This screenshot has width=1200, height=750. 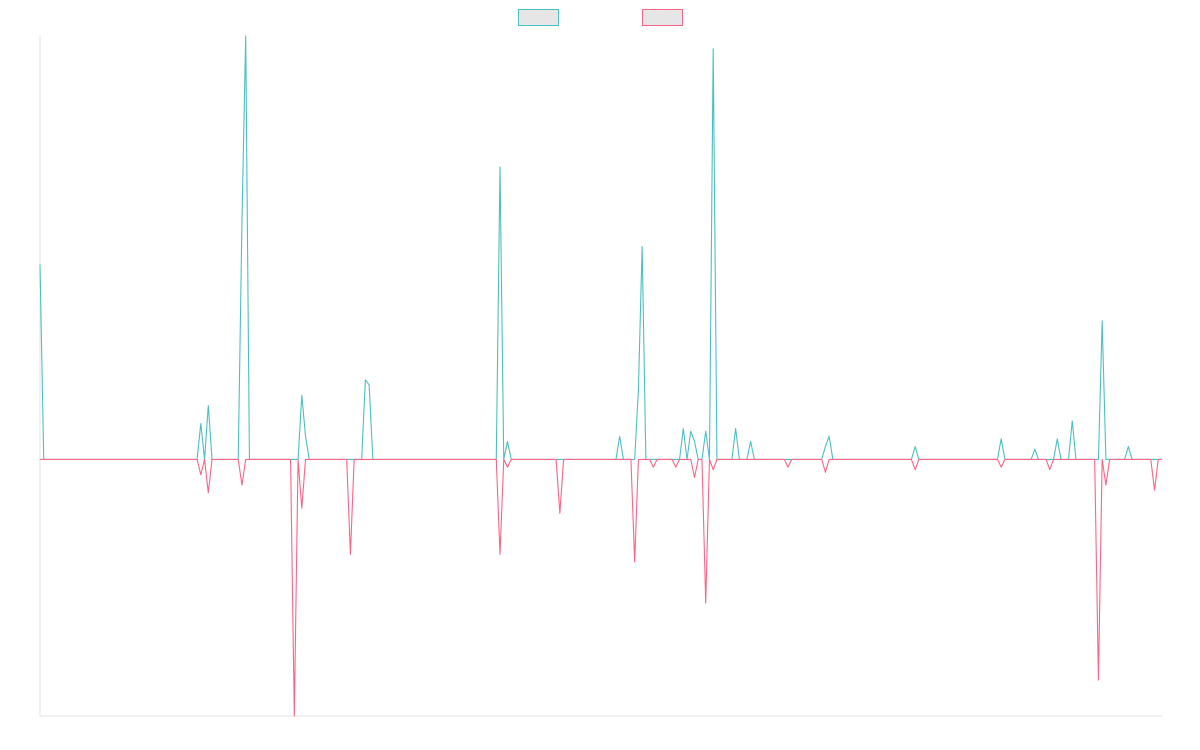 What do you see at coordinates (600, 17) in the screenshot?
I see `legend` at bounding box center [600, 17].